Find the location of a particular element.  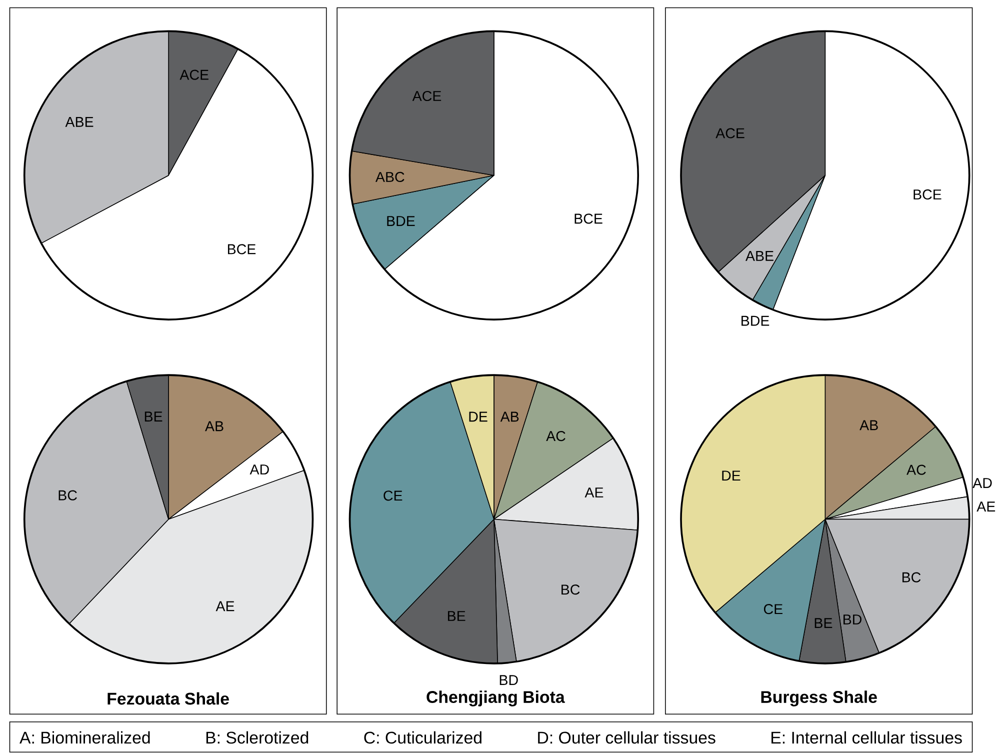

text: Burgess Shale is located at coordinates (819, 698).